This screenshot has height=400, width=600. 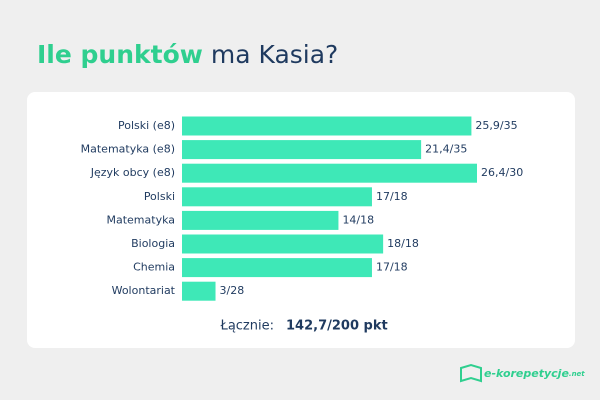 What do you see at coordinates (120, 54) in the screenshot?
I see `title-bold: Ile punktów` at bounding box center [120, 54].